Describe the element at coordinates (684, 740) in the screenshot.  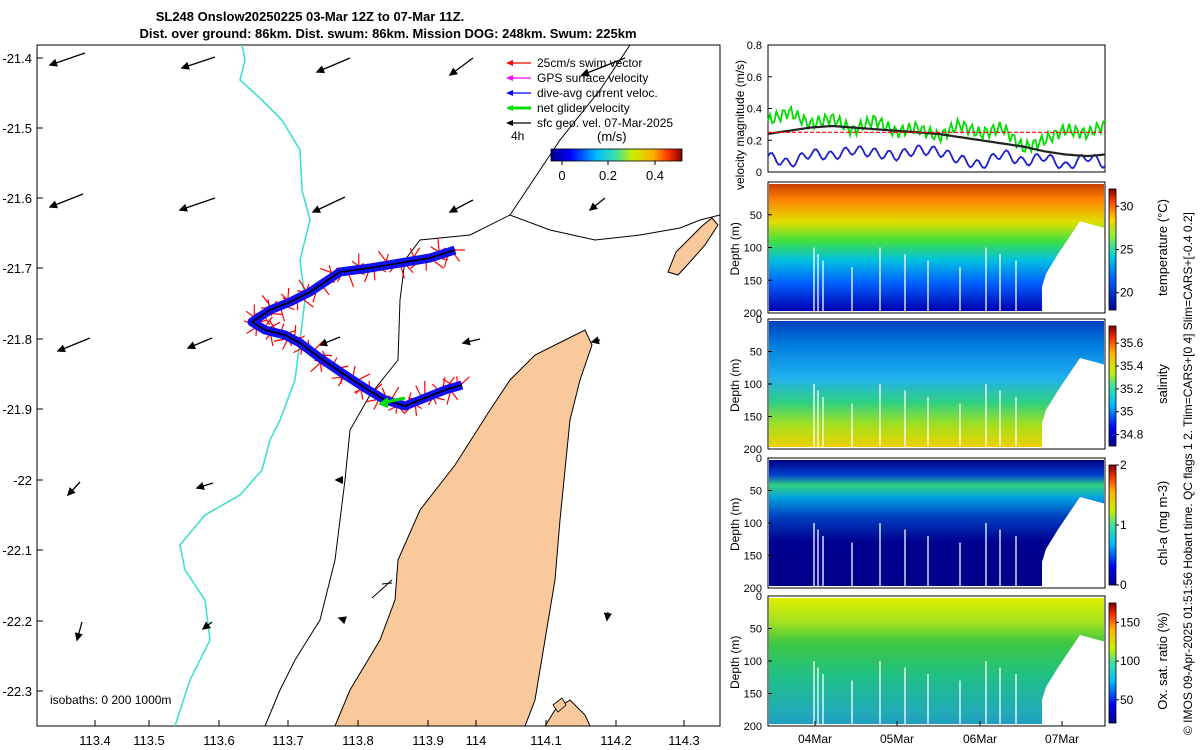
I see `lon-tick-label: 114.3` at that location.